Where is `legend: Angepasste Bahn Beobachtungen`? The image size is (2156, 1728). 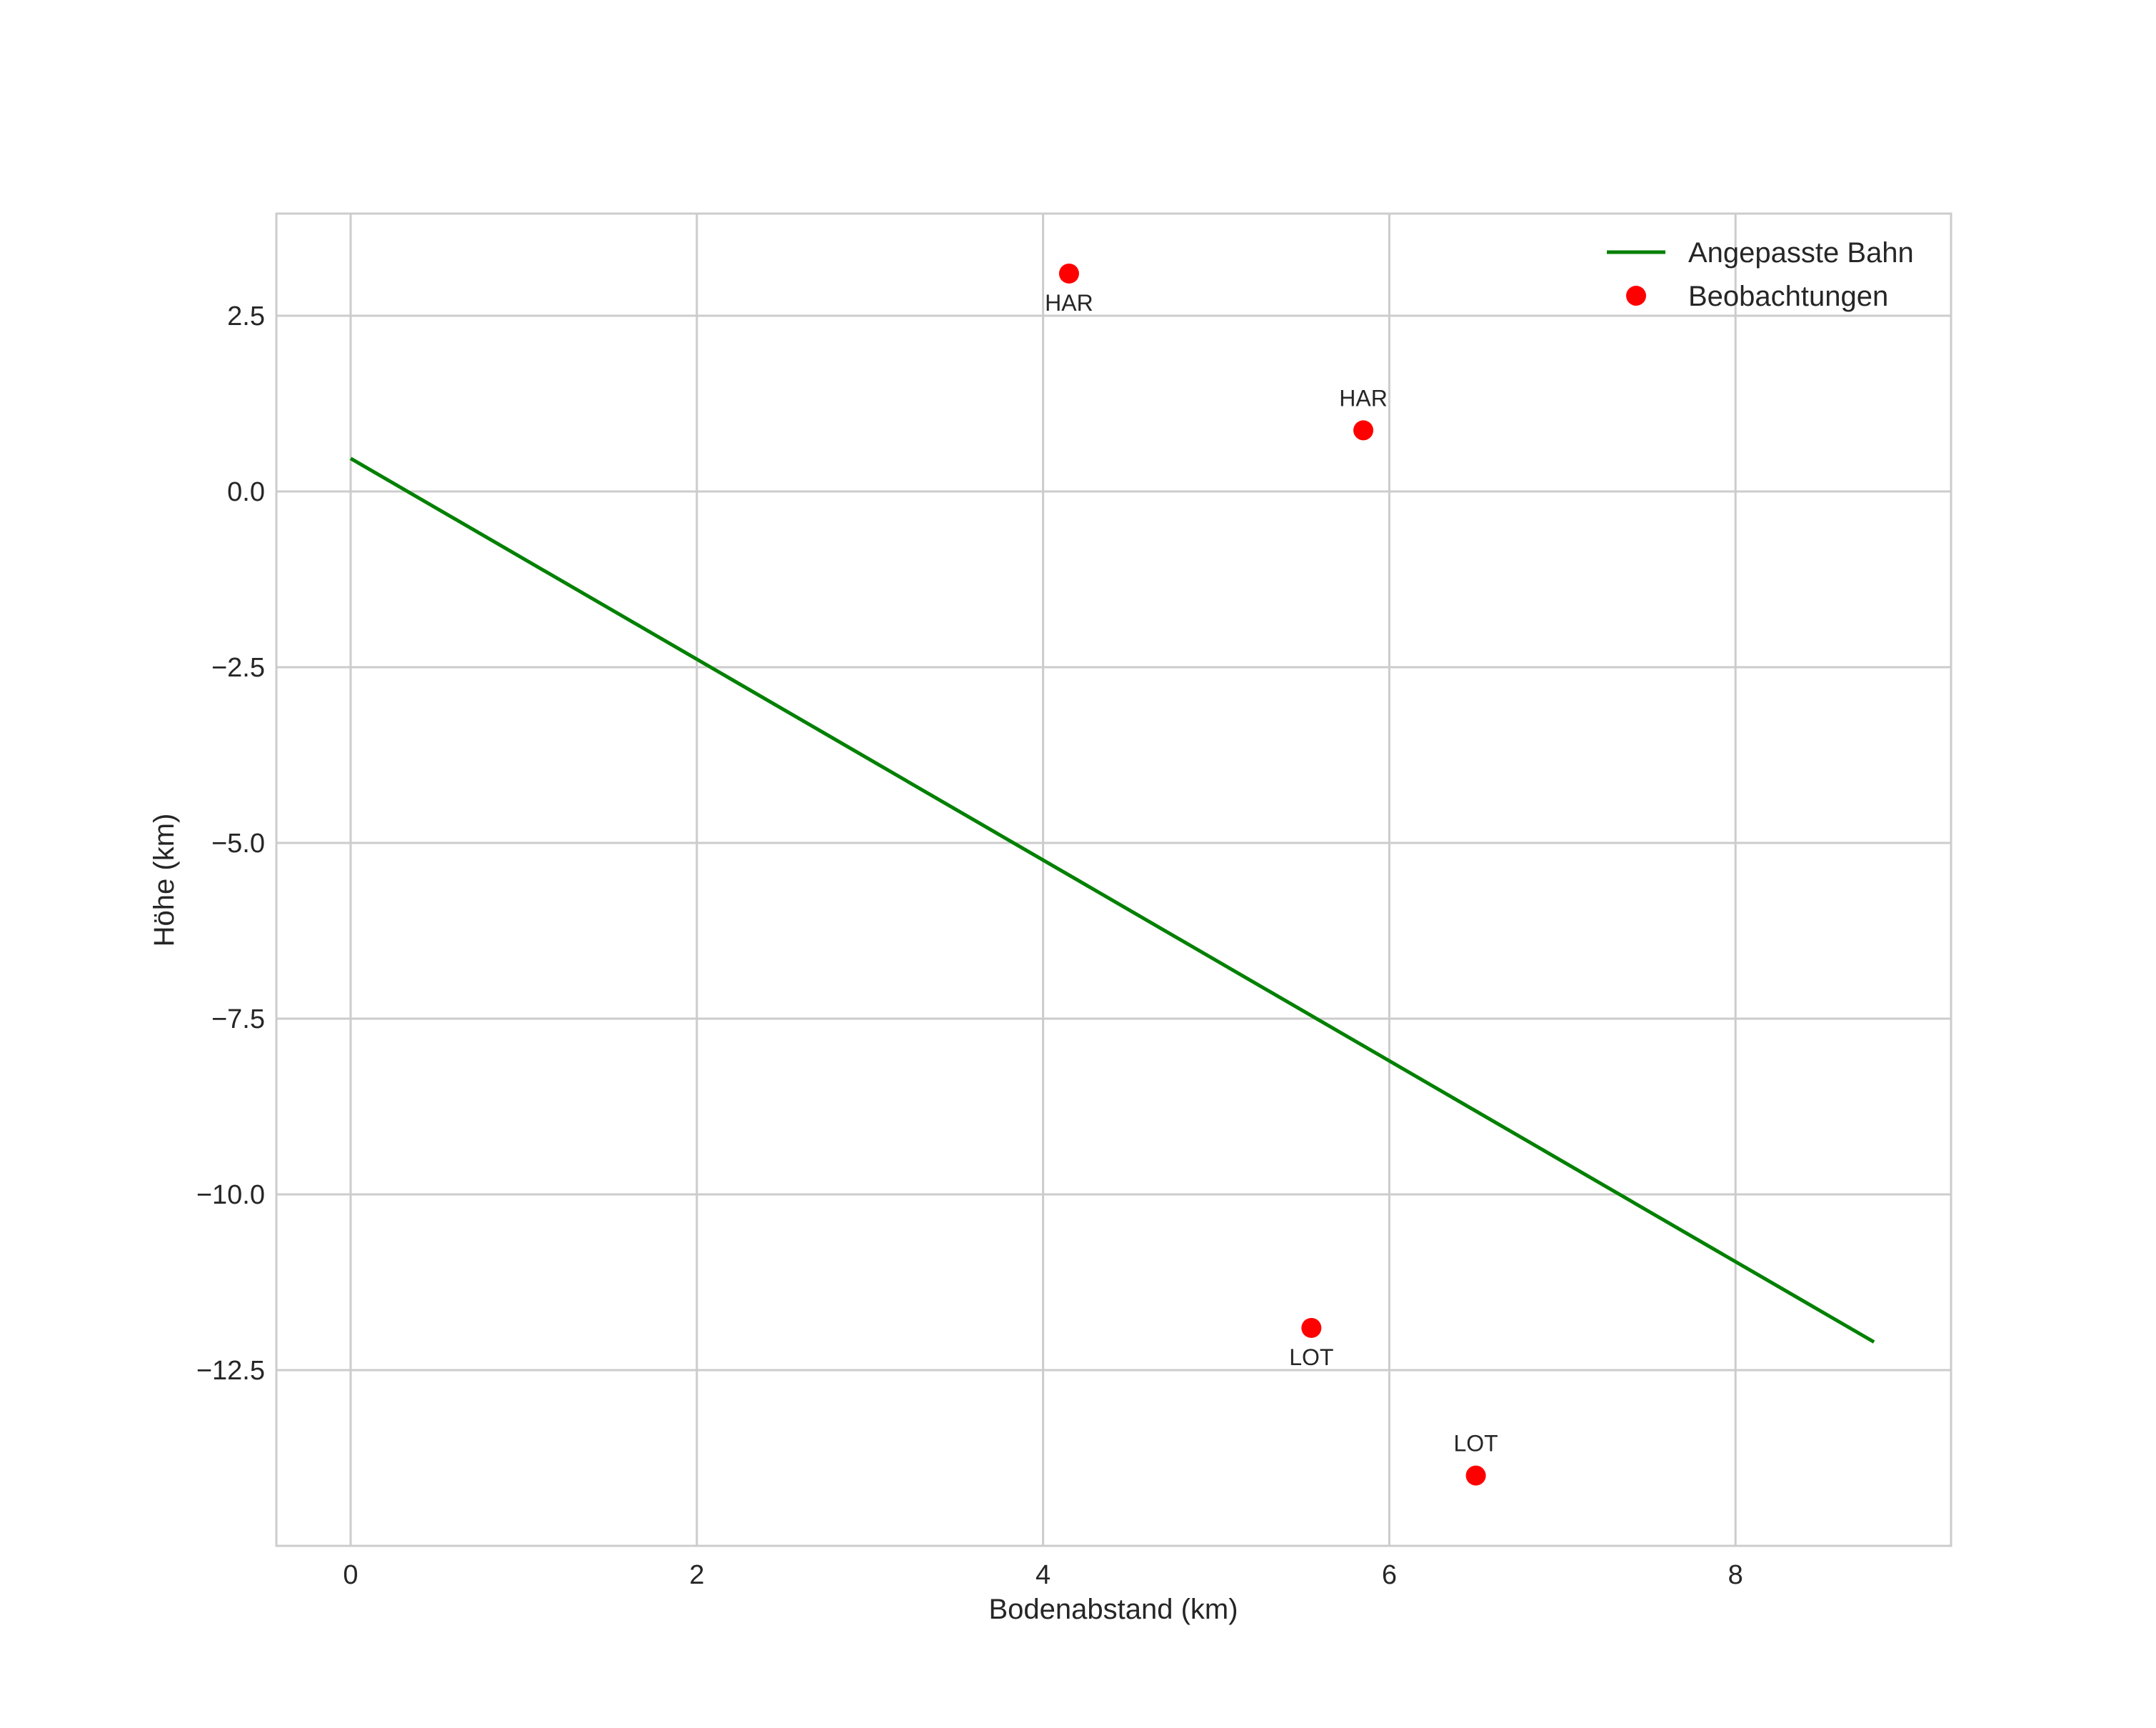 legend: Angepasste Bahn Beobachtungen is located at coordinates (1761, 274).